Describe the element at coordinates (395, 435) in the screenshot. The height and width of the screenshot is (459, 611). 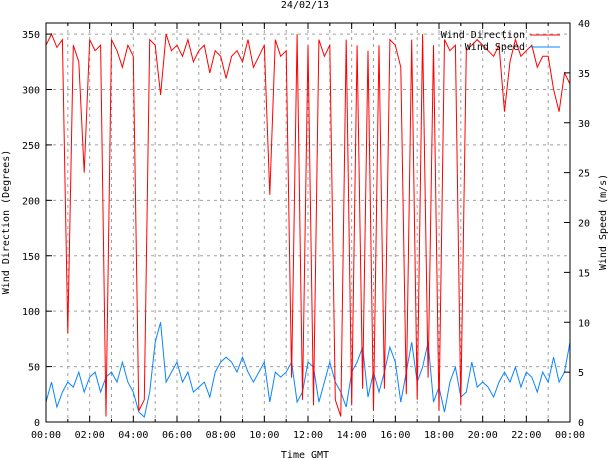
I see `x-tick-label: 16:00` at that location.